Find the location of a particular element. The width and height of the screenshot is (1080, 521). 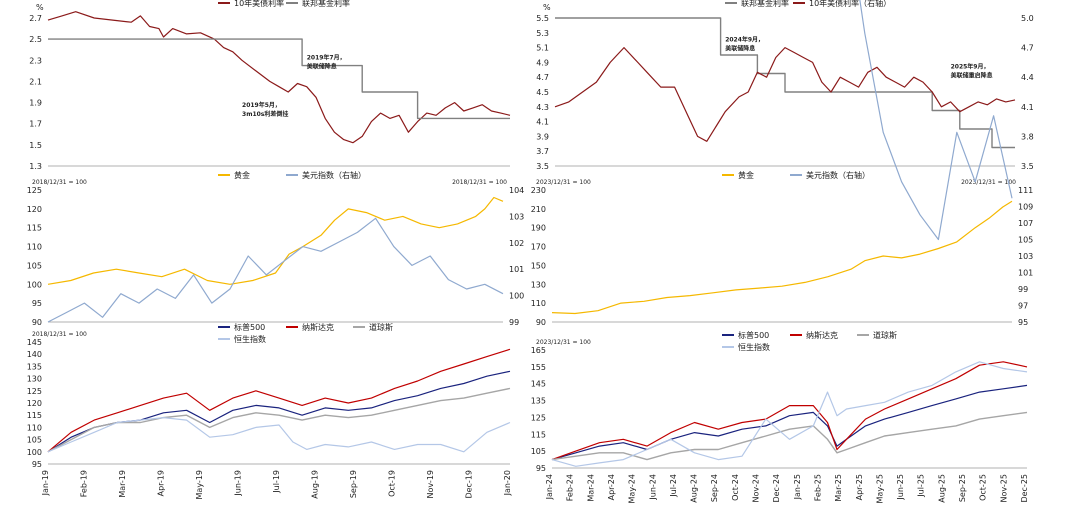

annotation-label: 2025年9月， is located at coordinates (970, 66).